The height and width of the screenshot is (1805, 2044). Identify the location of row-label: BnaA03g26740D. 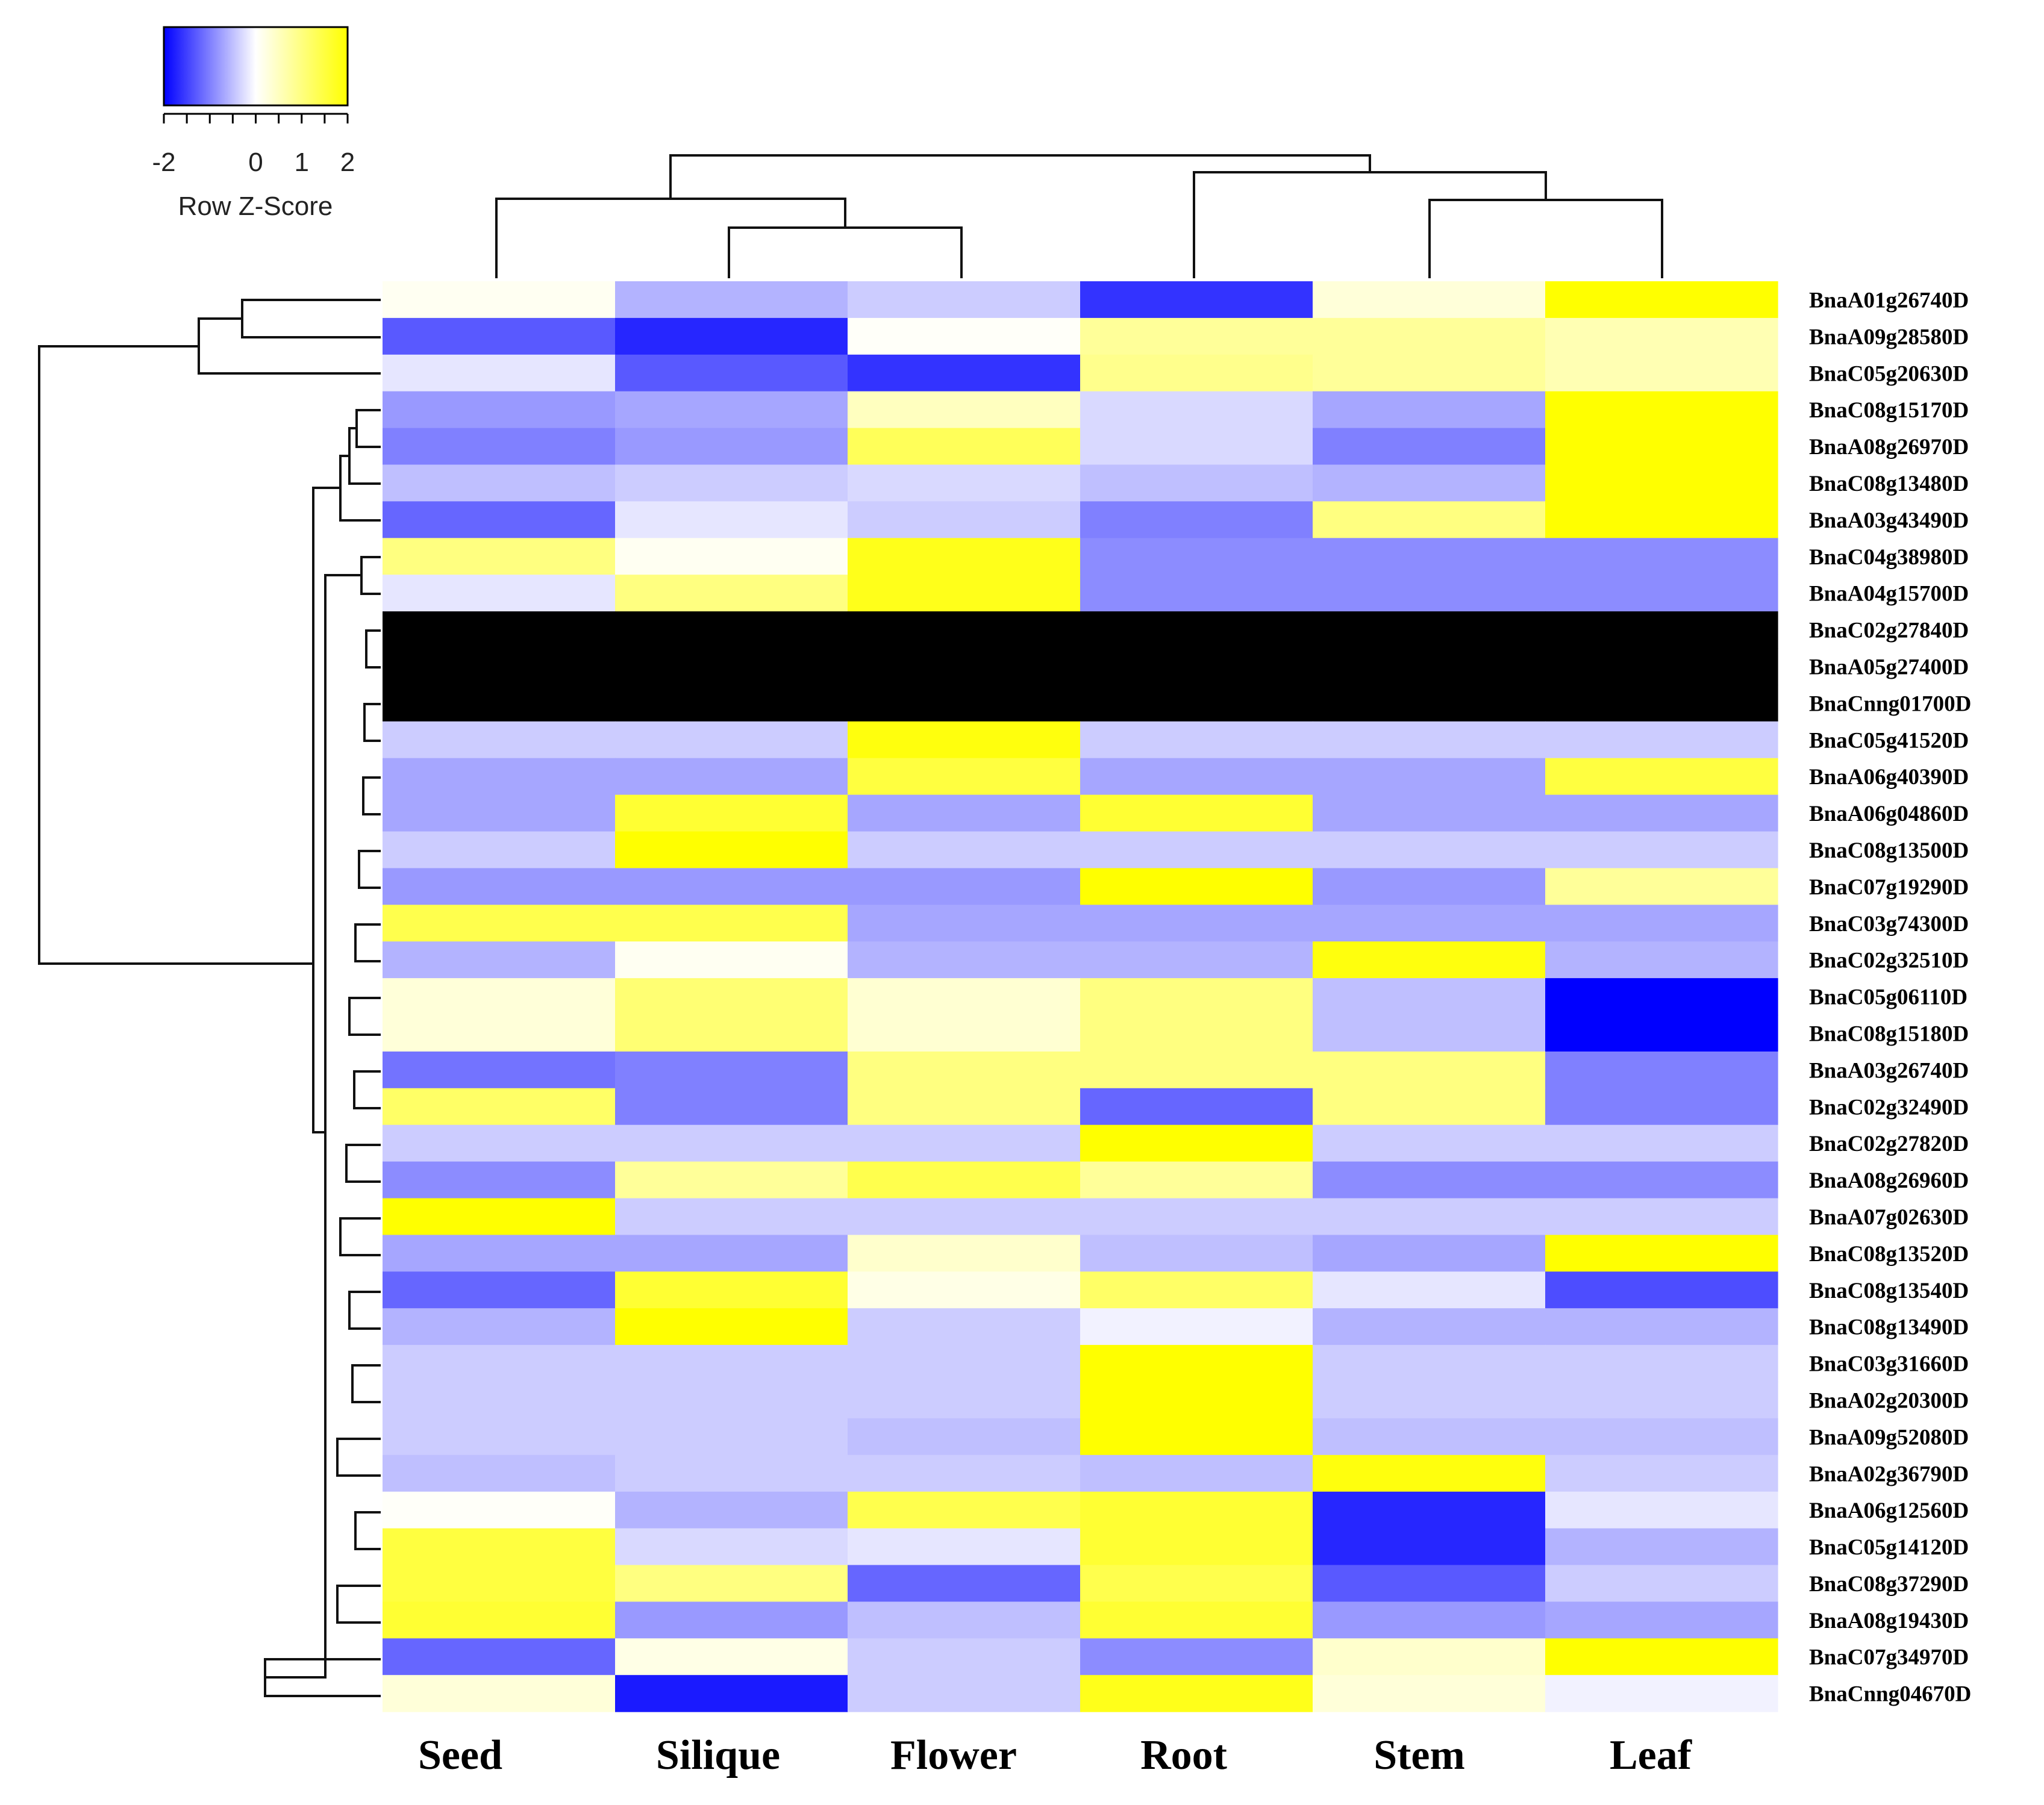
(1889, 1070).